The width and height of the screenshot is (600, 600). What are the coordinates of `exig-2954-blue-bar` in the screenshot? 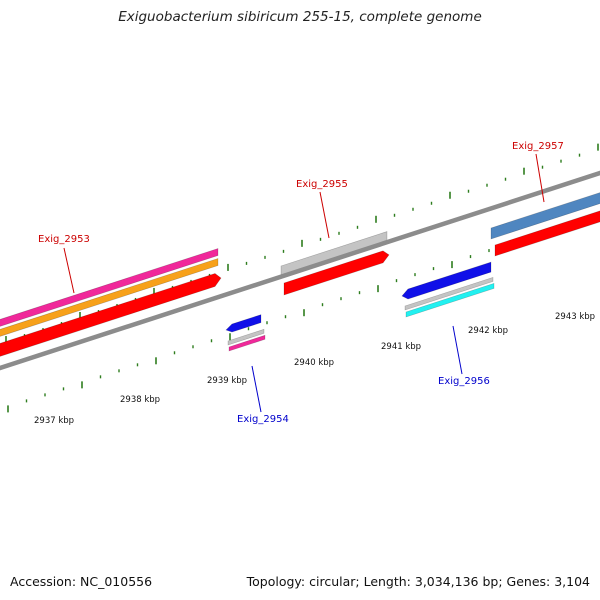 It's located at (243, 323).